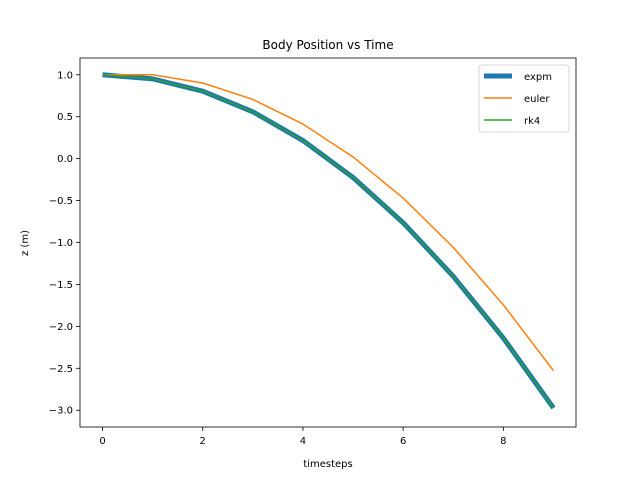 Image resolution: width=640 pixels, height=480 pixels. Describe the element at coordinates (532, 121) in the screenshot. I see `legend-label-rk4: rk4` at that location.